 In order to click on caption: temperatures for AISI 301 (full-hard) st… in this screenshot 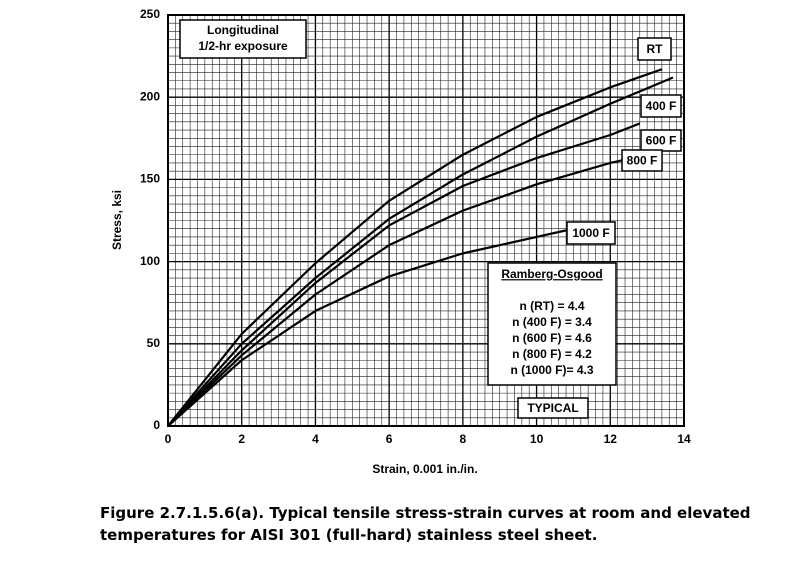, I will do `click(348, 535)`.